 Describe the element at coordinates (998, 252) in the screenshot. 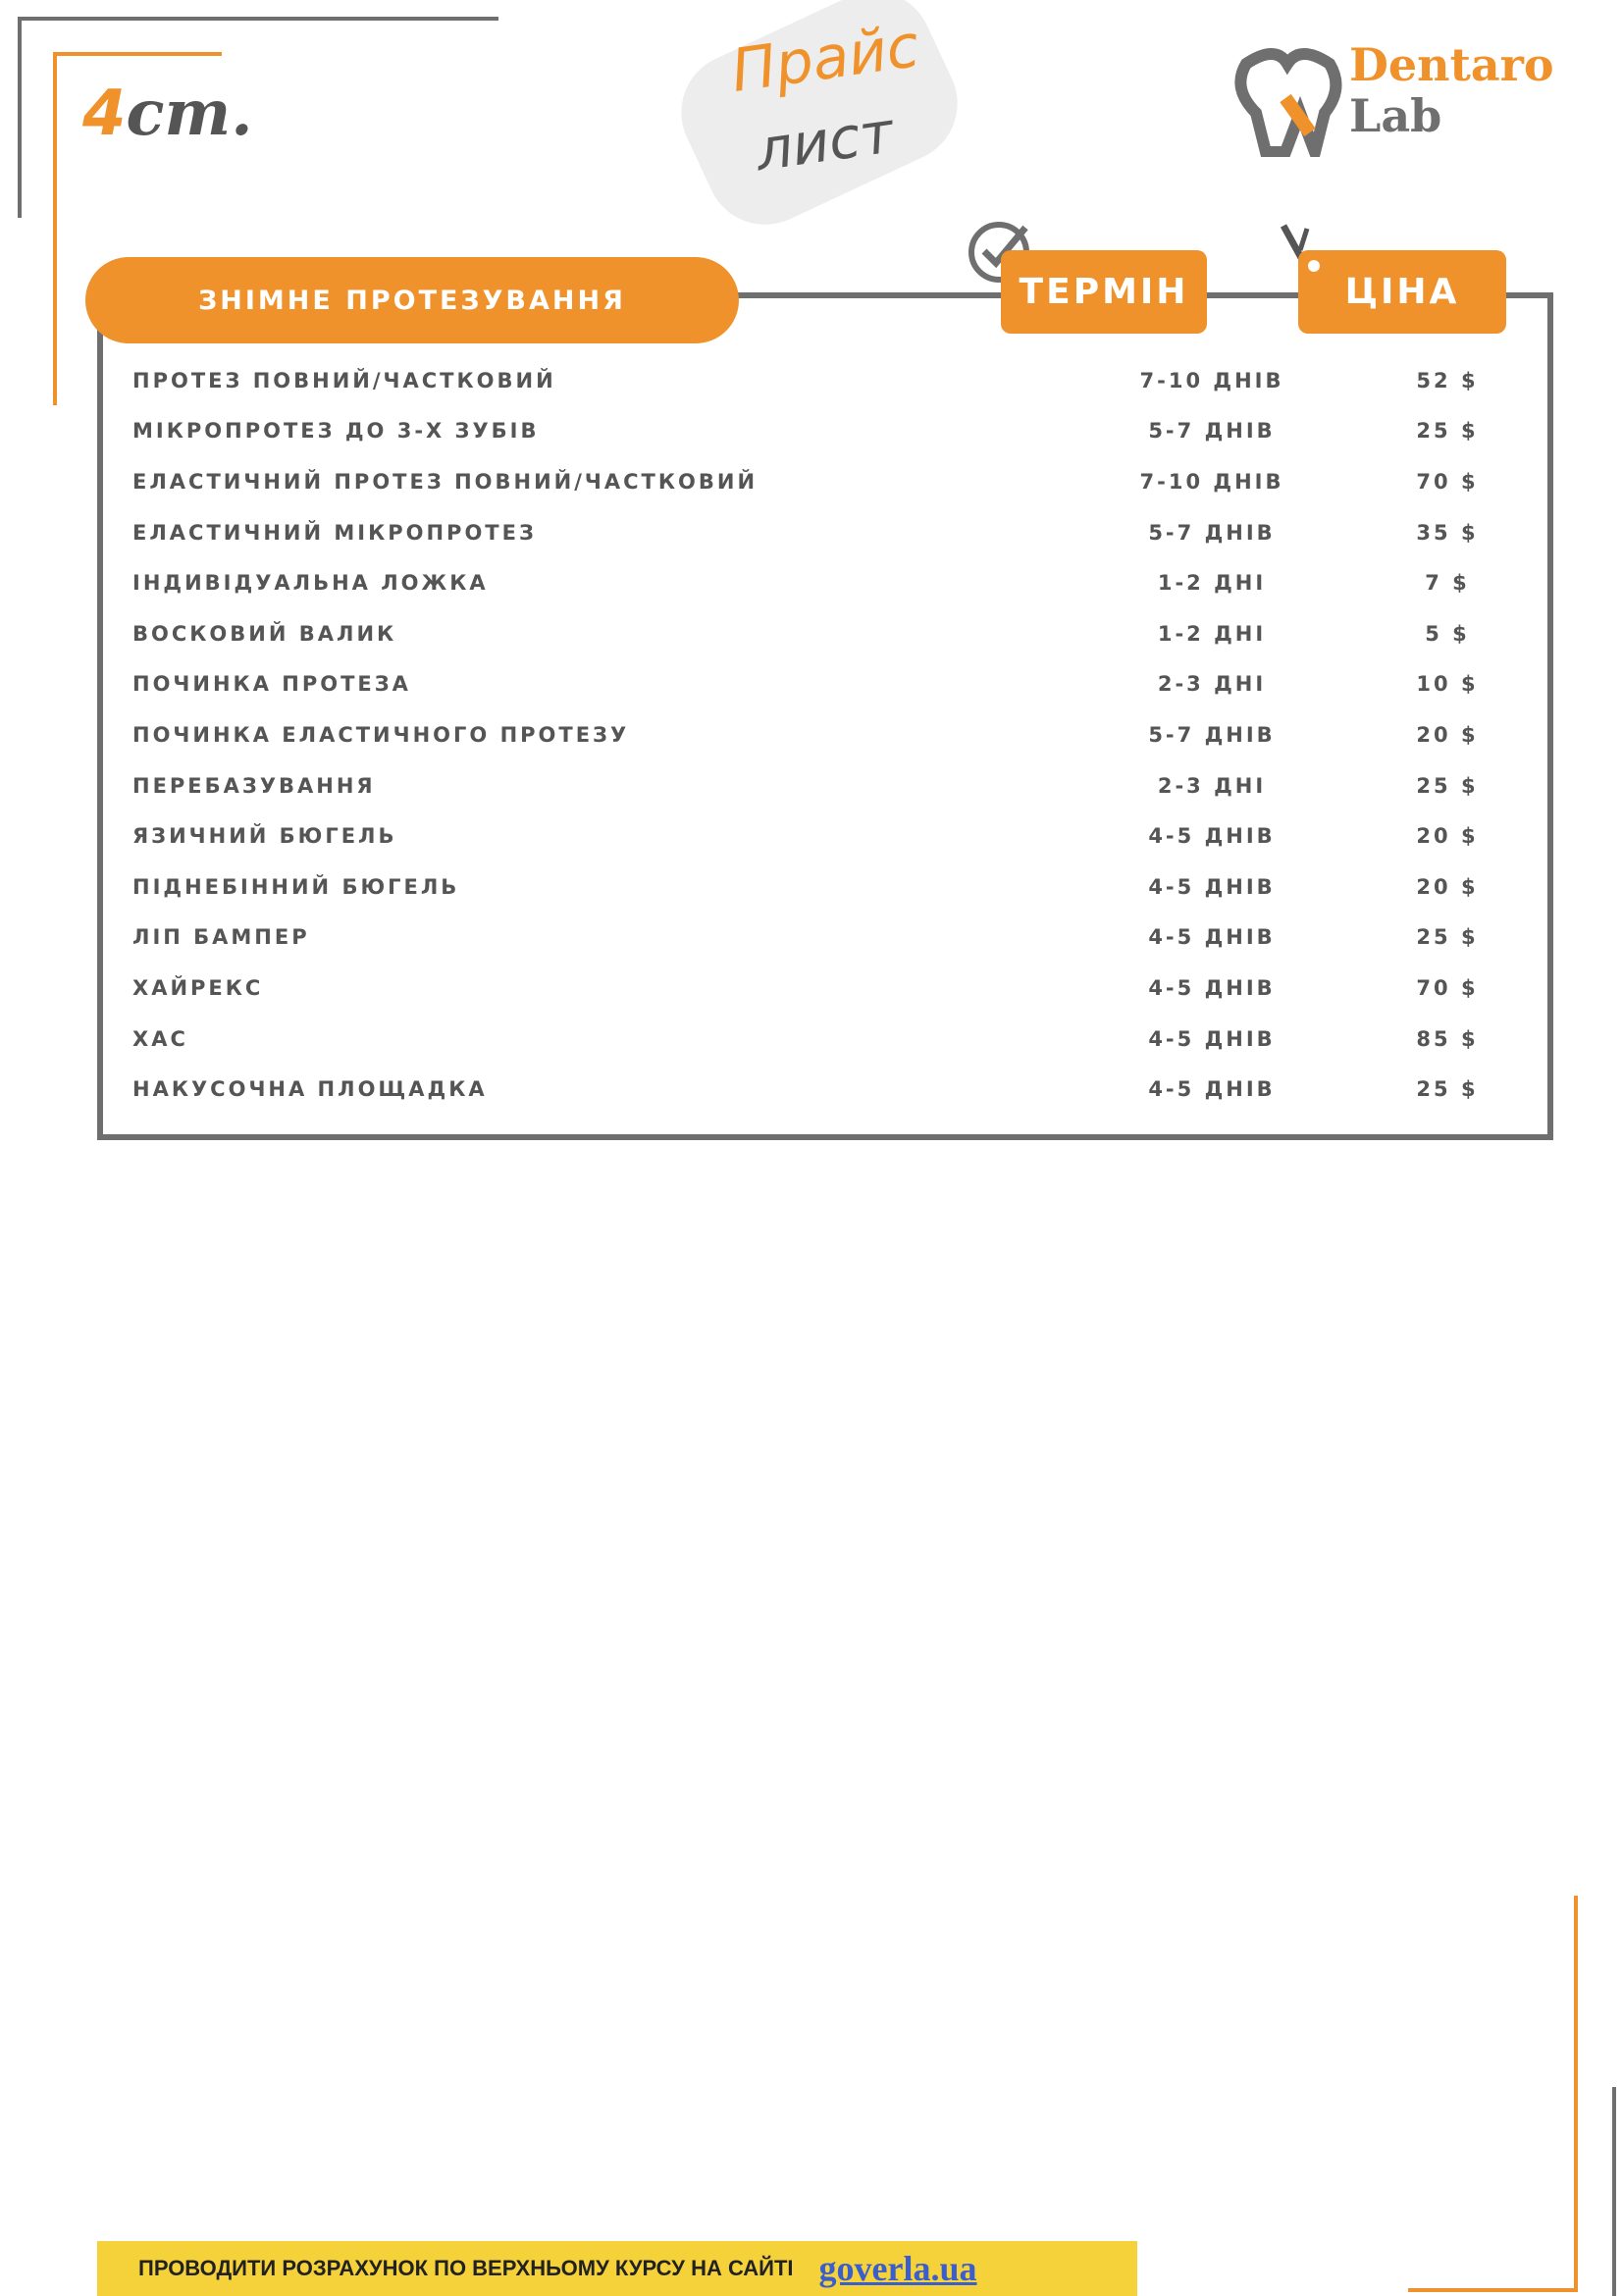

I see `check-icon` at that location.